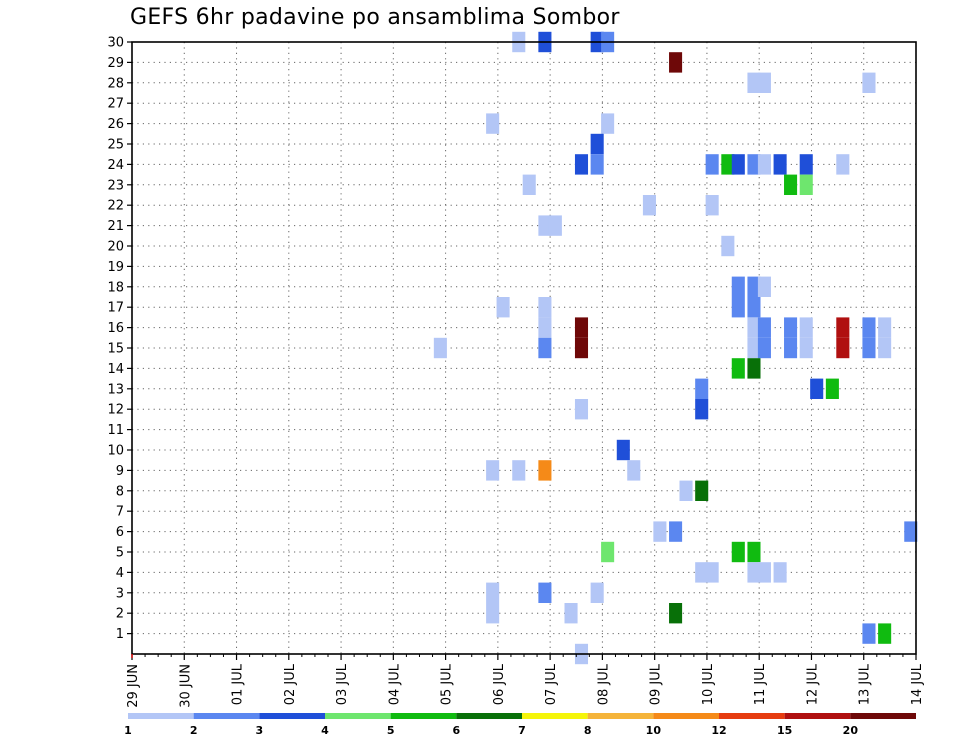  What do you see at coordinates (812, 684) in the screenshot?
I see `x-tick-label: 12 JUL` at bounding box center [812, 684].